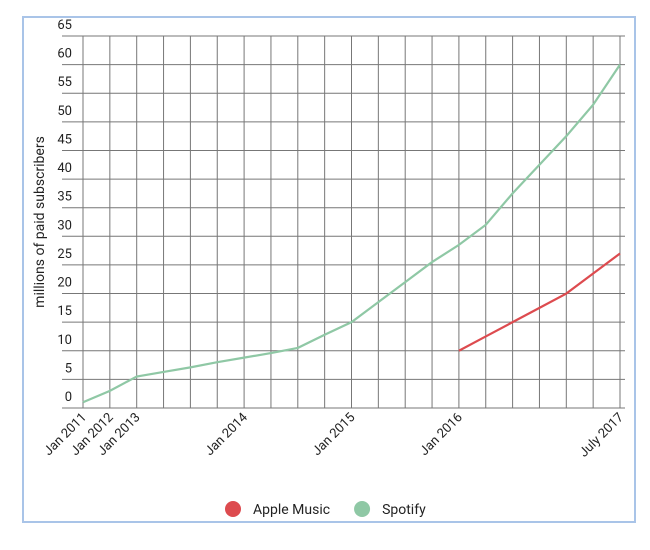 The height and width of the screenshot is (550, 650). What do you see at coordinates (64, 311) in the screenshot?
I see `y-tick-label: 15` at bounding box center [64, 311].